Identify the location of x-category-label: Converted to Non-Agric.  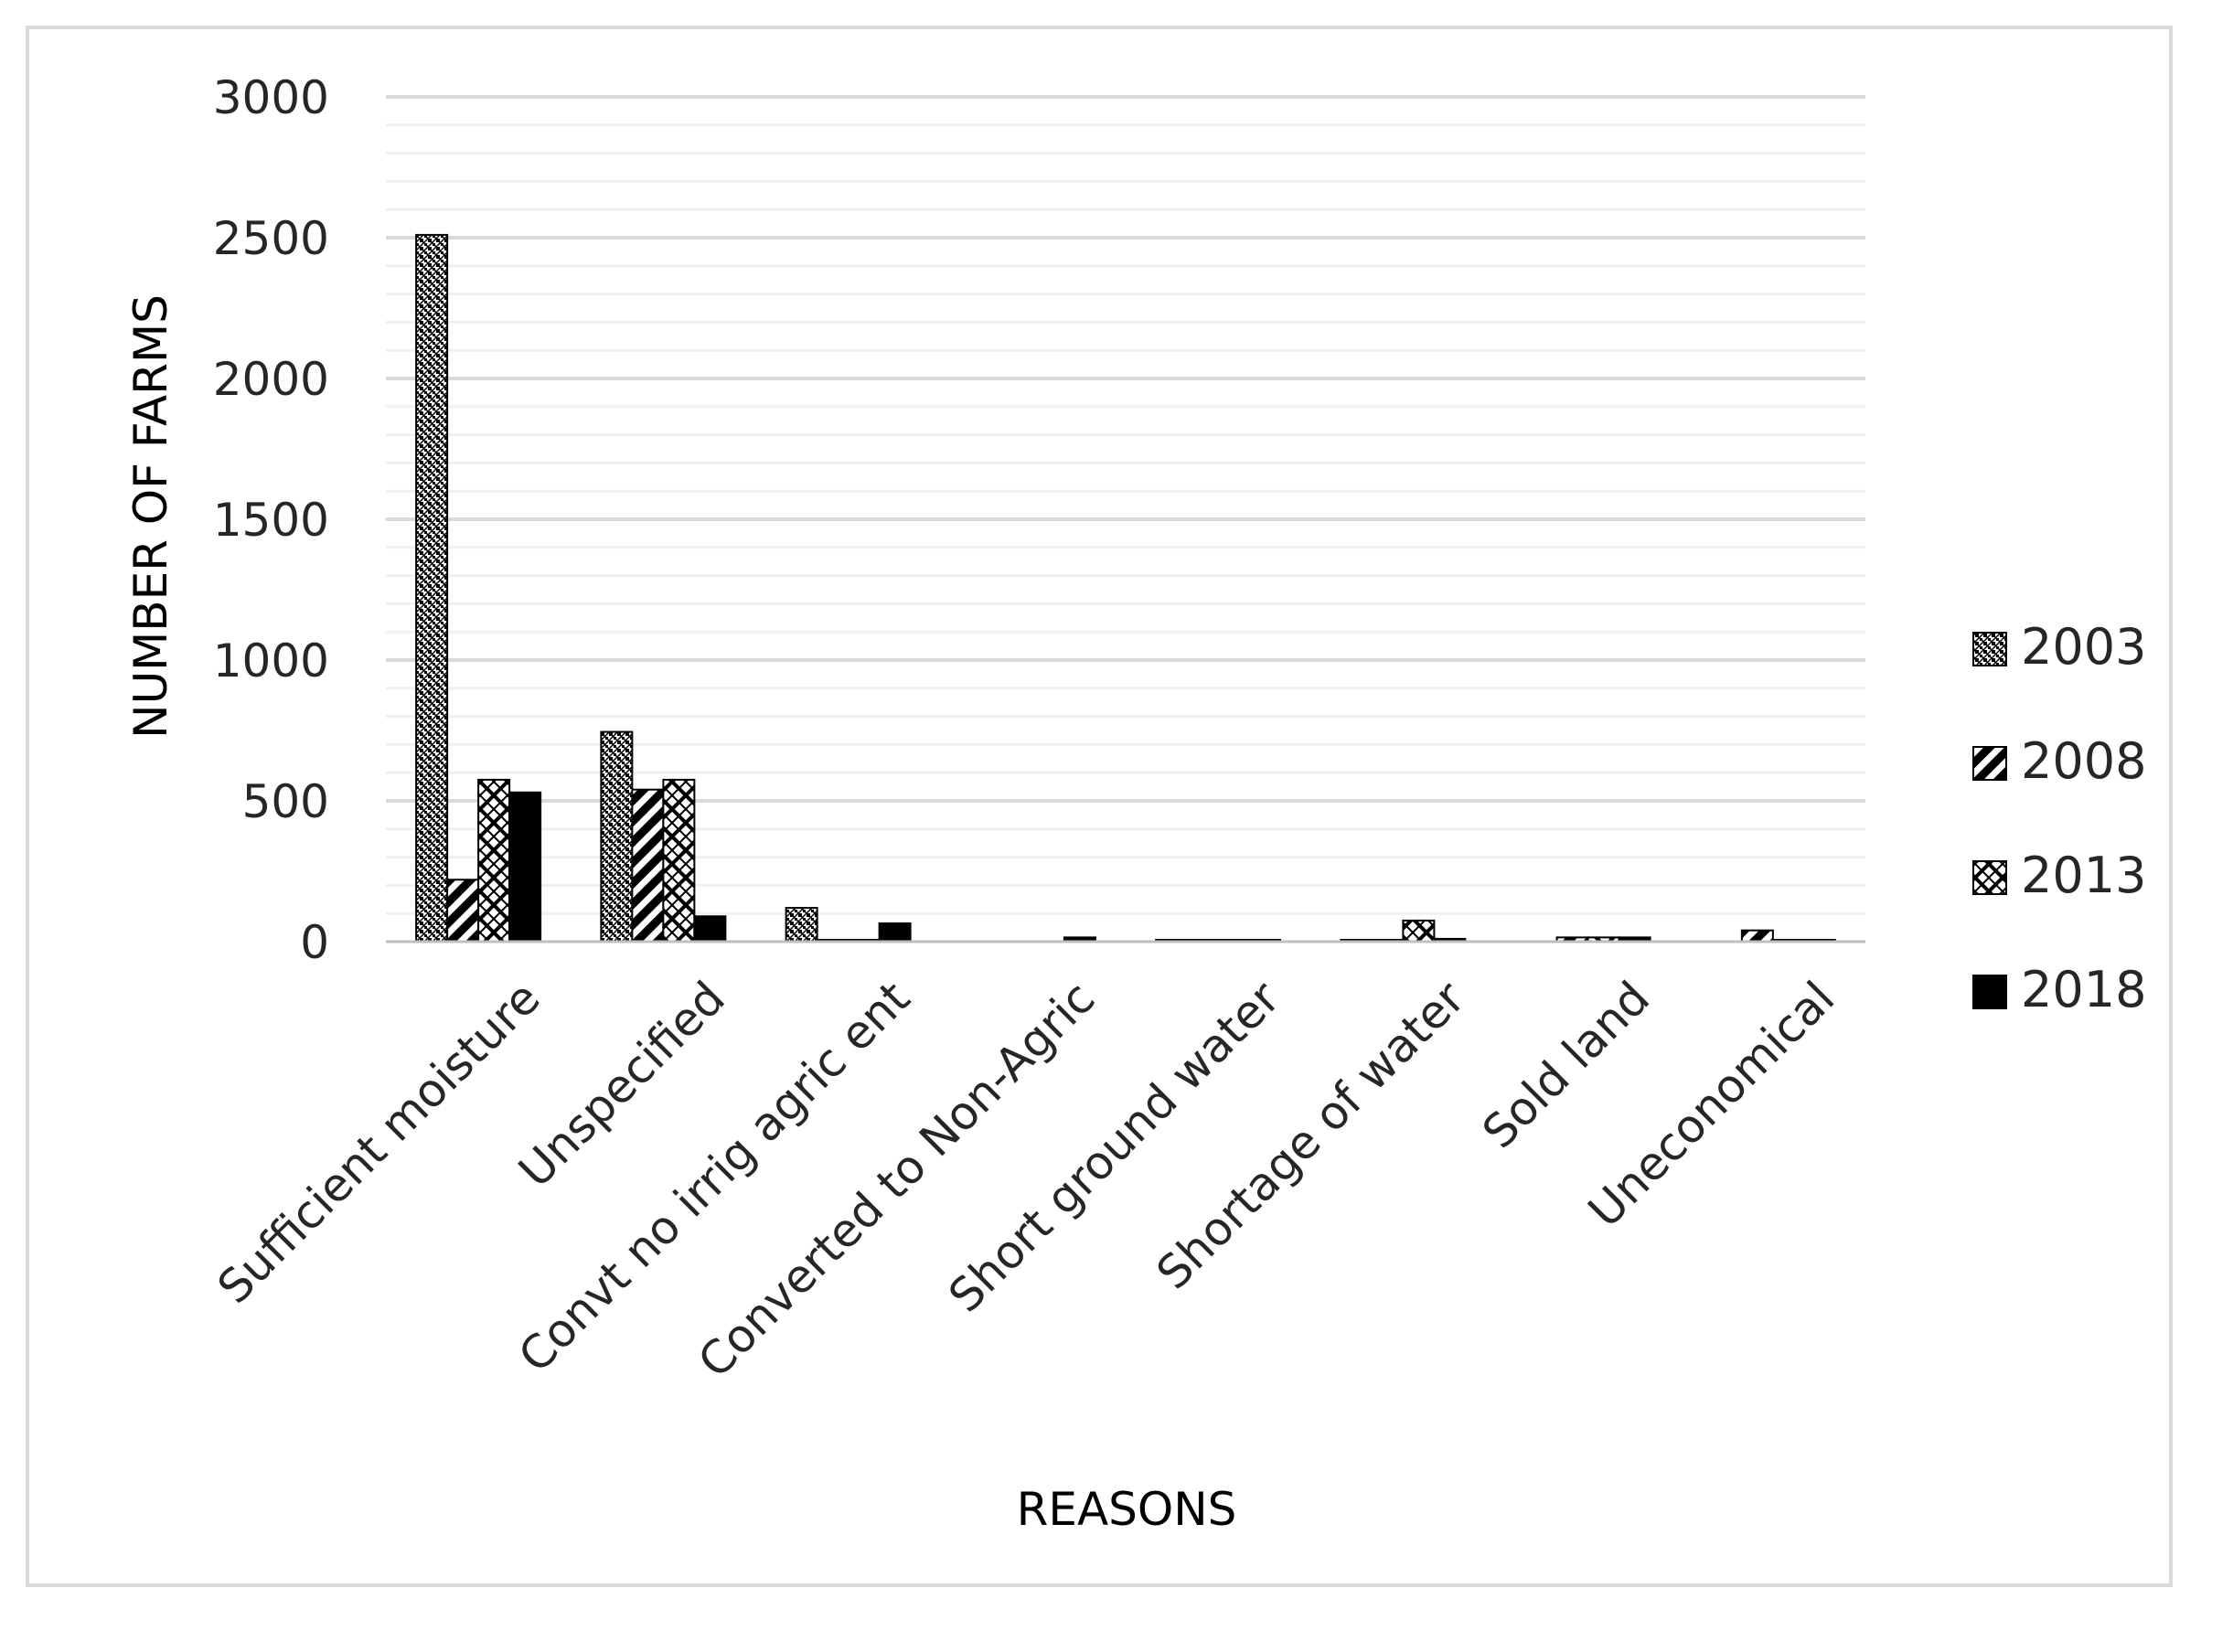
(896, 1179).